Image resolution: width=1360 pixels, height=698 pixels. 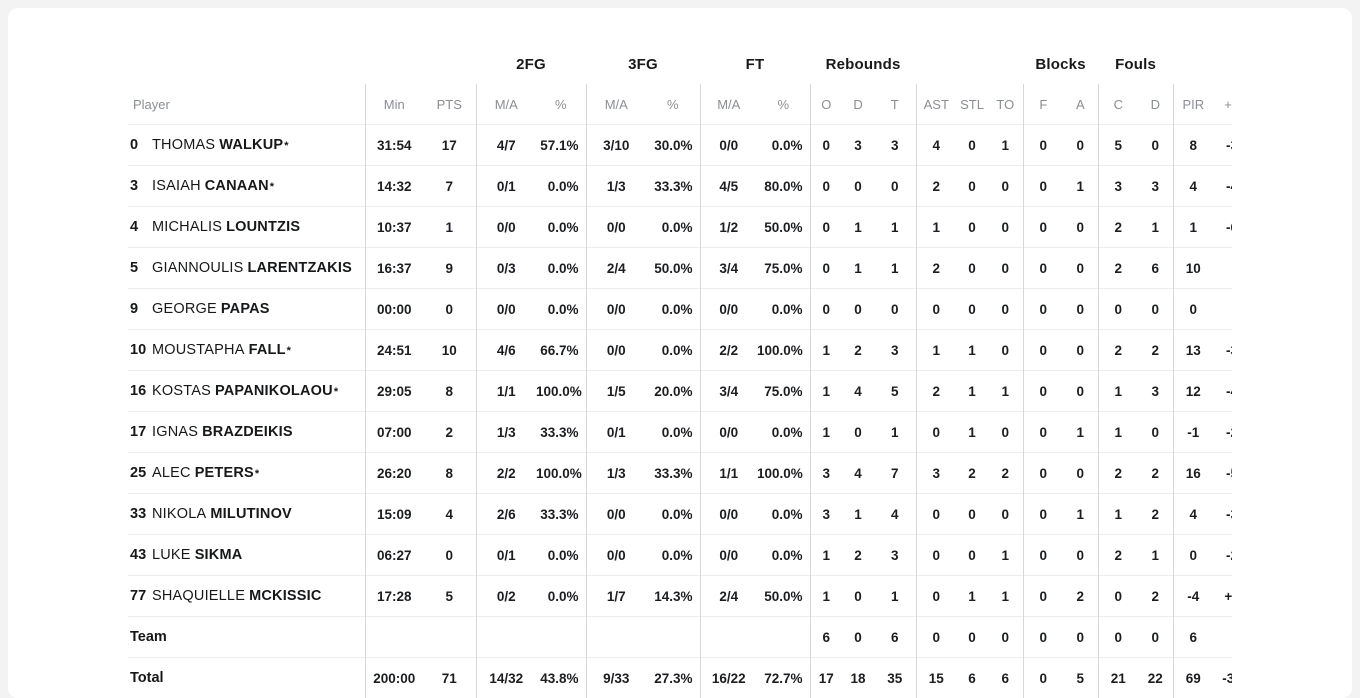 What do you see at coordinates (826, 104) in the screenshot?
I see `col-reb-o: O` at bounding box center [826, 104].